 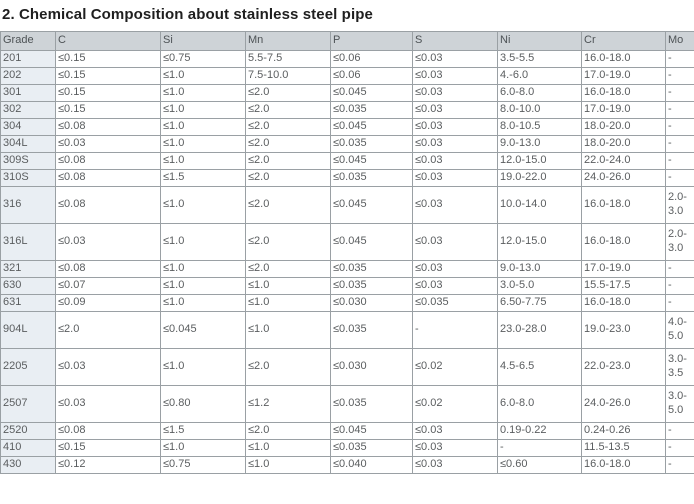 What do you see at coordinates (539, 59) in the screenshot?
I see `value-cell: 3.5-5.5` at bounding box center [539, 59].